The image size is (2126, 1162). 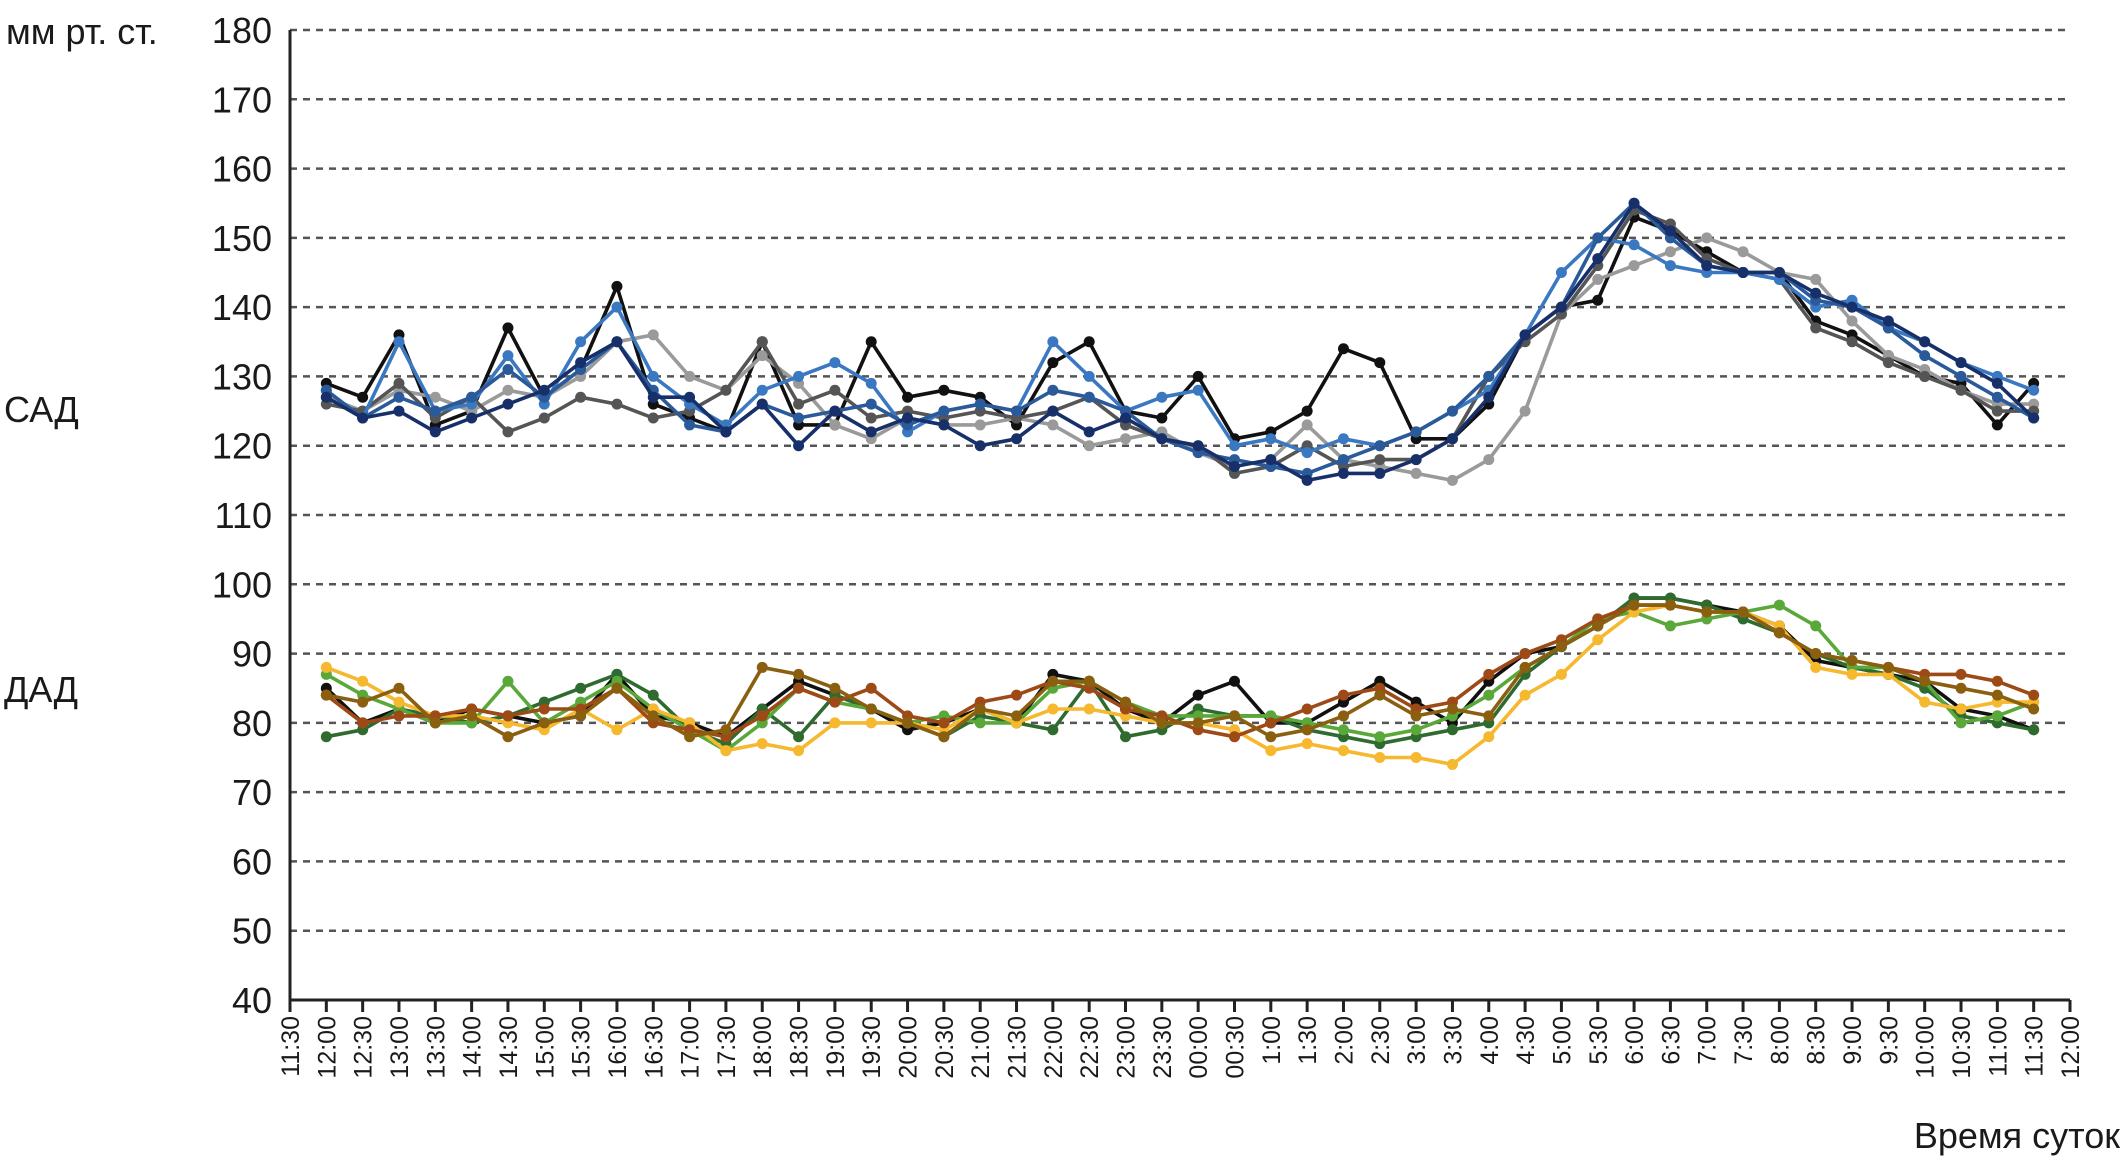 I want to click on x-tick-label: 2:30, so click(x=1381, y=1040).